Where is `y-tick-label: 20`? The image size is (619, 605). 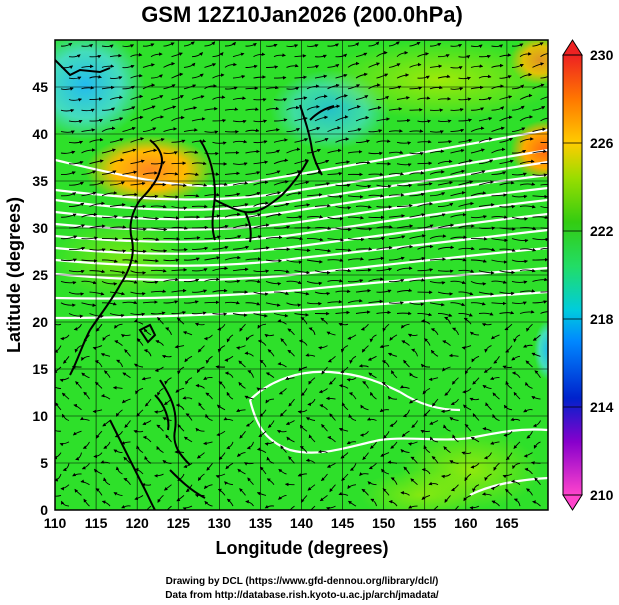 y-tick-label: 20 is located at coordinates (40, 322).